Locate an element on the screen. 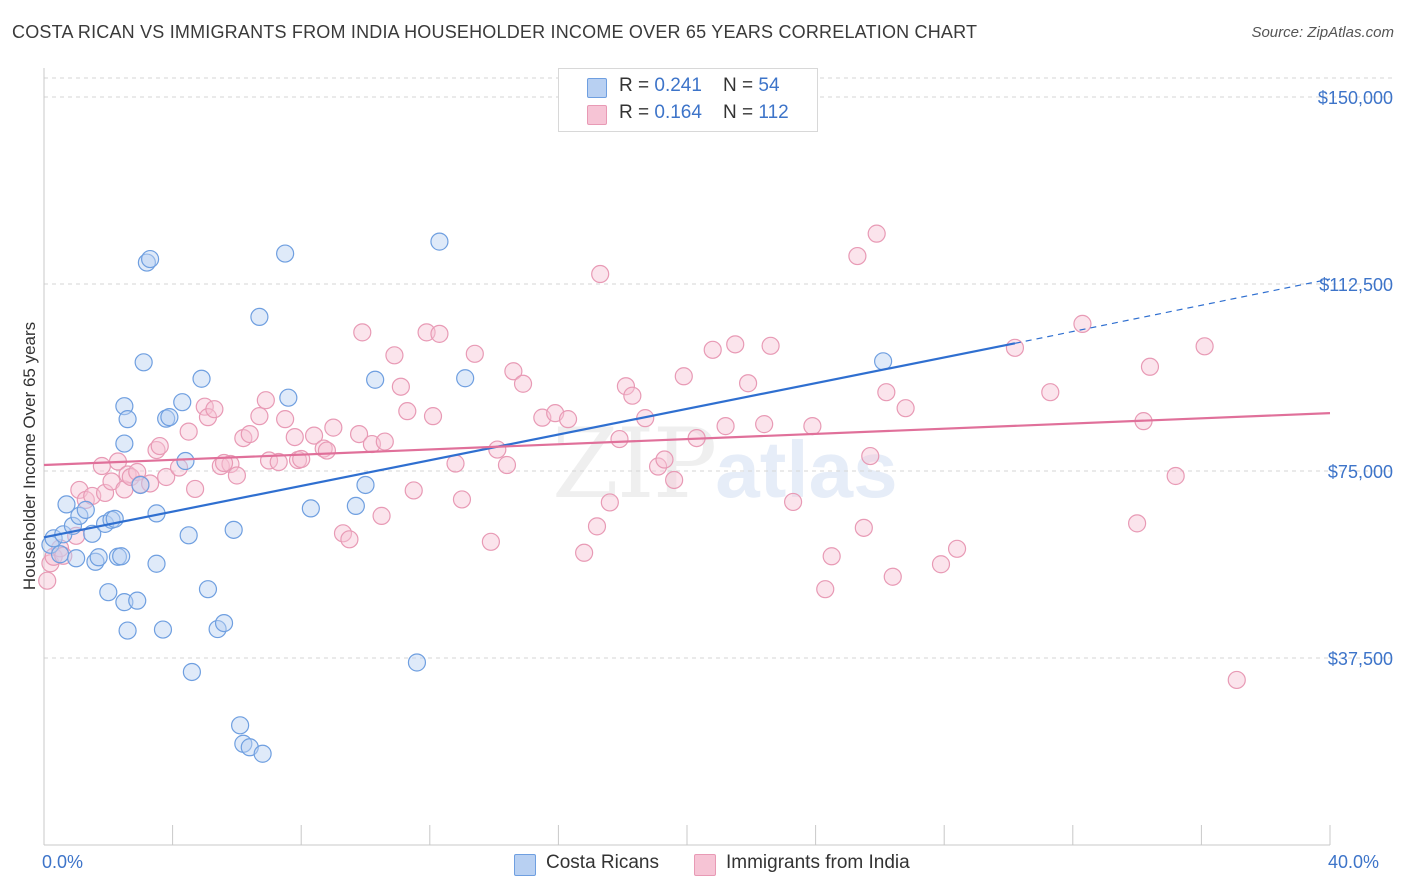 The image size is (1406, 892). legend-label: Costa Ricans is located at coordinates (602, 862).